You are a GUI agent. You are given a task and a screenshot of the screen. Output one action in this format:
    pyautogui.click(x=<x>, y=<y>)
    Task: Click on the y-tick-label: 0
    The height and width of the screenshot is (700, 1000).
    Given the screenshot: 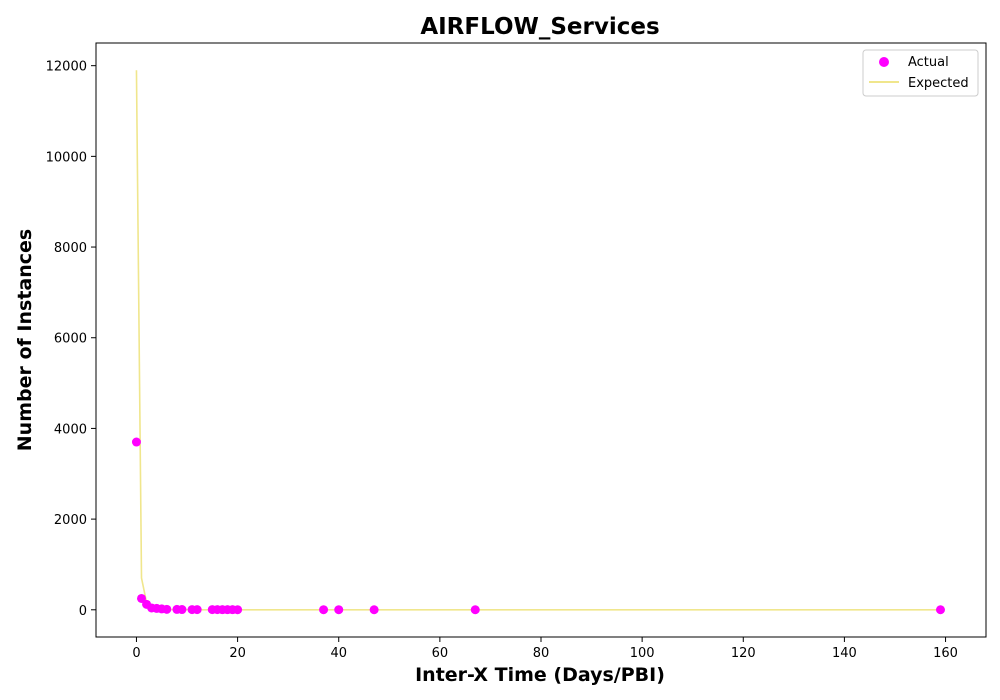 What is the action you would take?
    pyautogui.click(x=83, y=611)
    